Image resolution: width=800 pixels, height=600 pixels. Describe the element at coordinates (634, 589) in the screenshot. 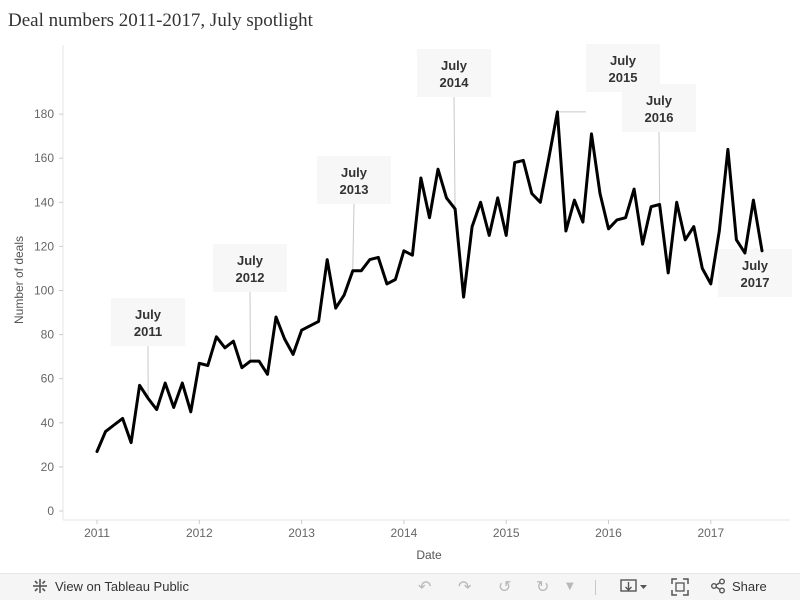

I see `download-icon` at that location.